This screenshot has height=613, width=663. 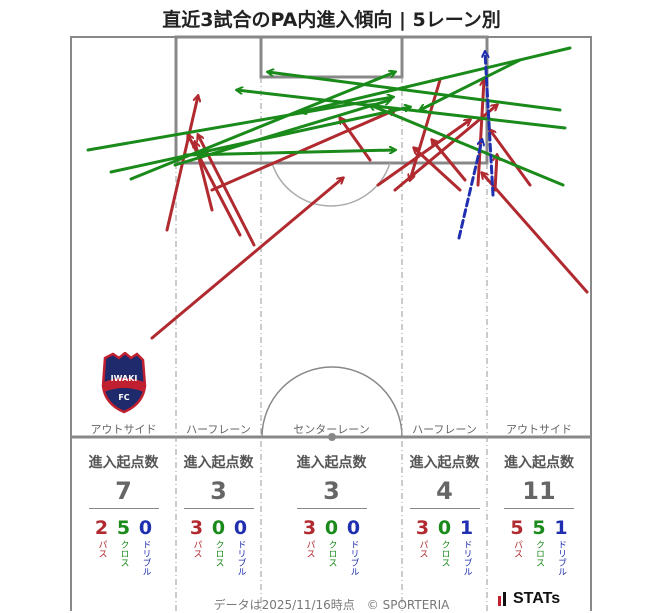 I want to click on pass-count: 2, so click(x=101, y=528).